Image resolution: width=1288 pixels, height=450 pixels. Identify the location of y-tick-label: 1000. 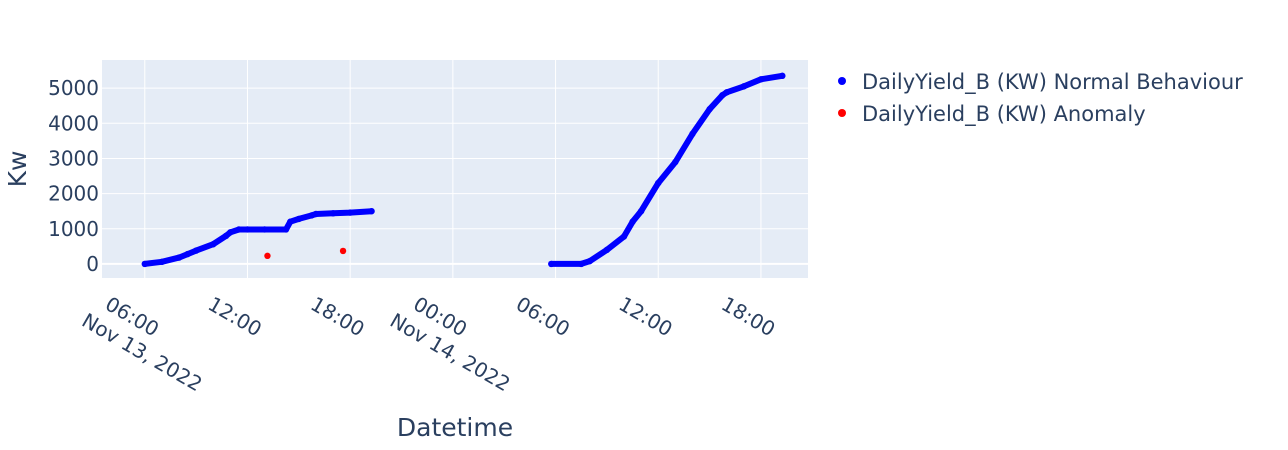
(73, 229).